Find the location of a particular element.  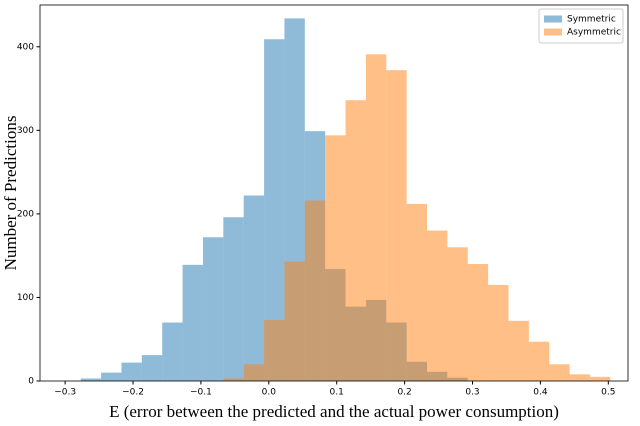

x-tick-label: 0.1 is located at coordinates (337, 393).